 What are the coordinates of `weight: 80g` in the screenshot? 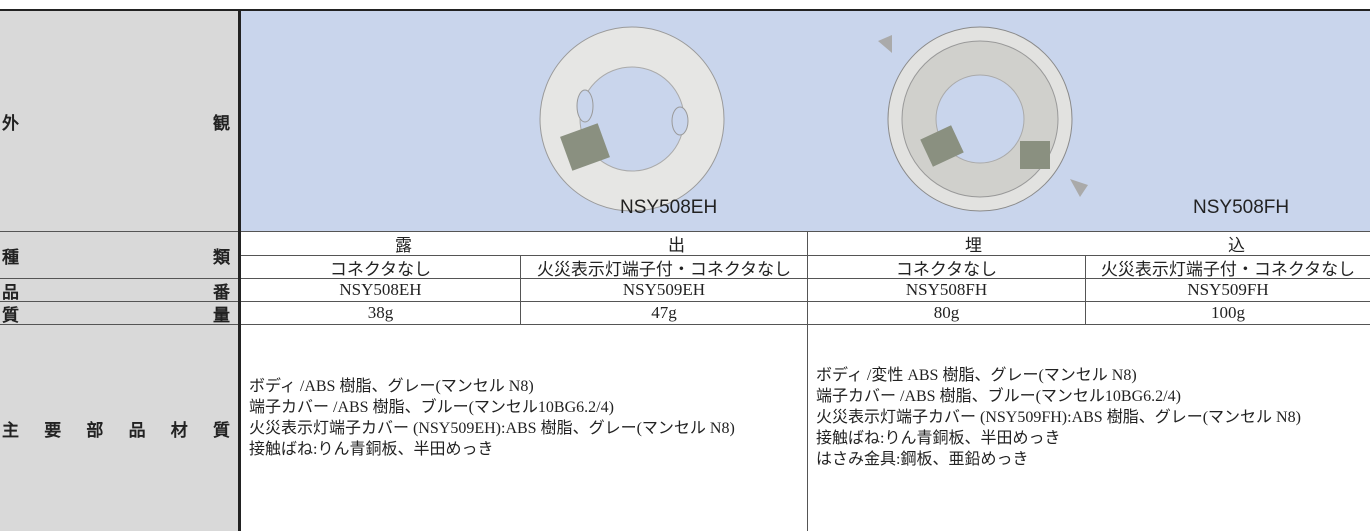 It's located at (946, 312).